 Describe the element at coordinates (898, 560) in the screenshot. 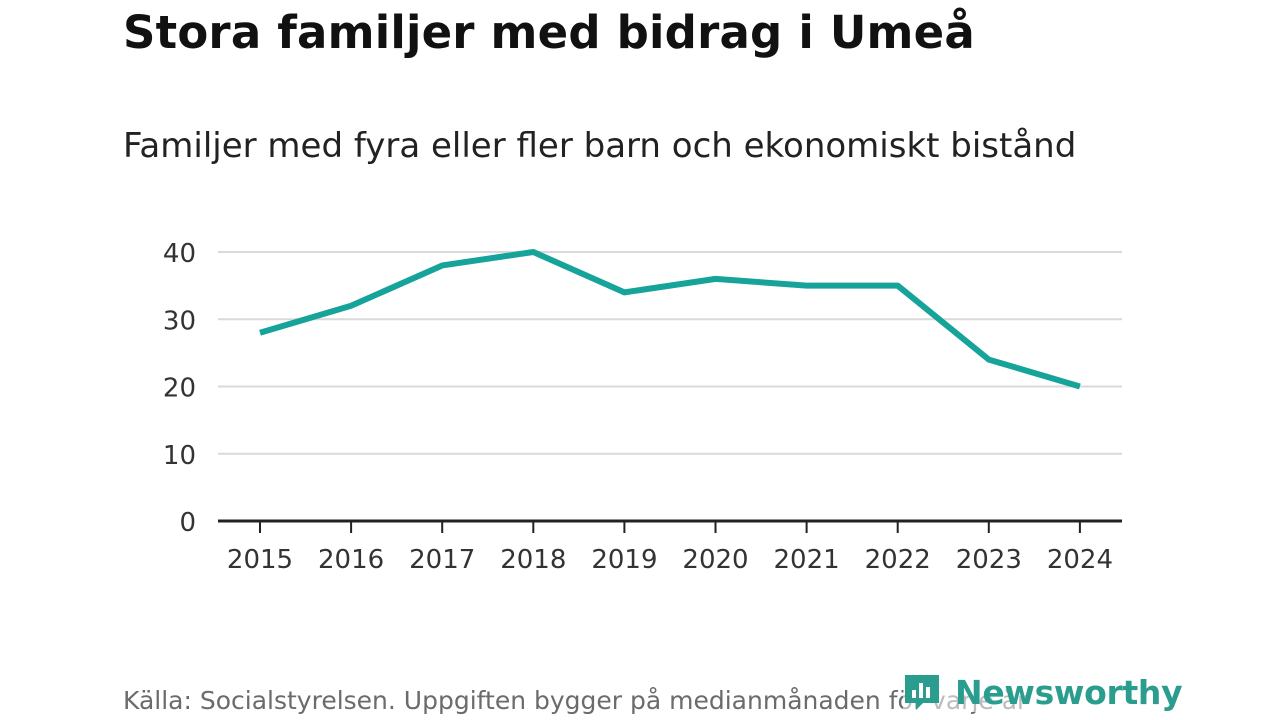

I see `x-tick-label: 2022` at that location.